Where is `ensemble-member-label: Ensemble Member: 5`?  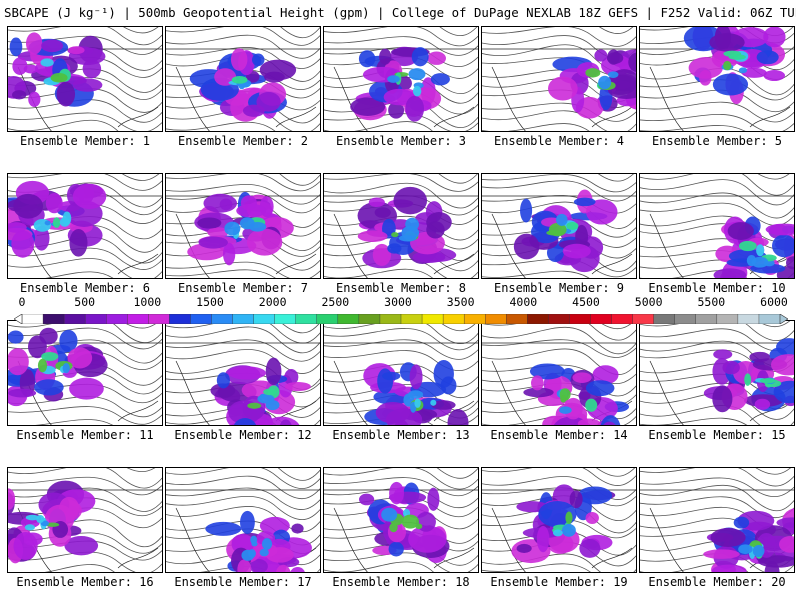 ensemble-member-label: Ensemble Member: 5 is located at coordinates (717, 141).